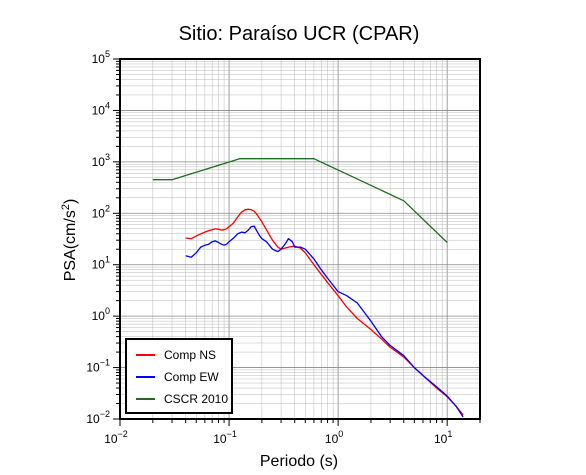 The height and width of the screenshot is (475, 586). Describe the element at coordinates (101, 160) in the screenshot. I see `y-tick-label: 10³` at that location.